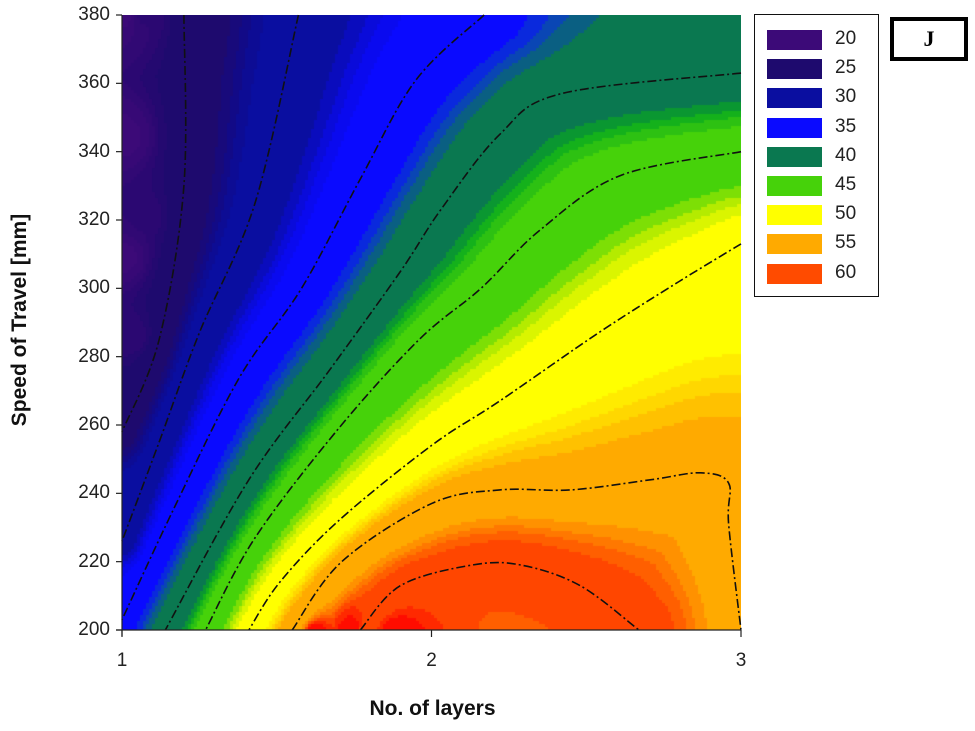  I want to click on legend-label: 40, so click(846, 155).